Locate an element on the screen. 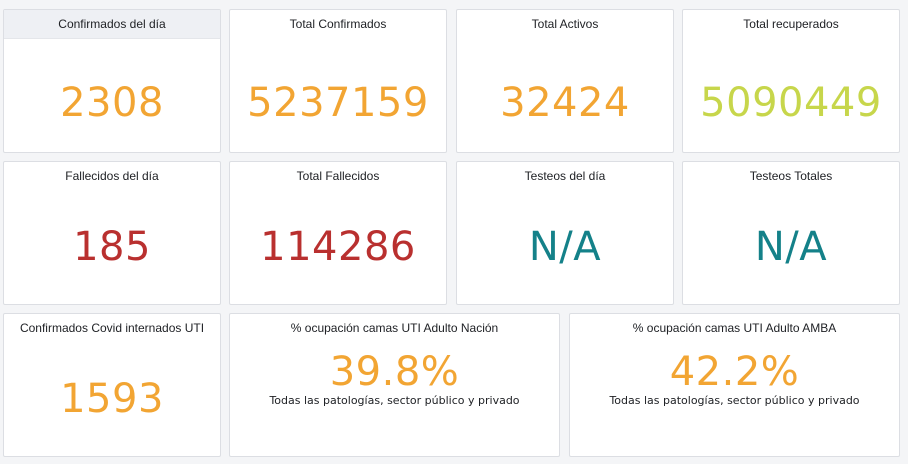  stat-value: 42.2% is located at coordinates (734, 372).